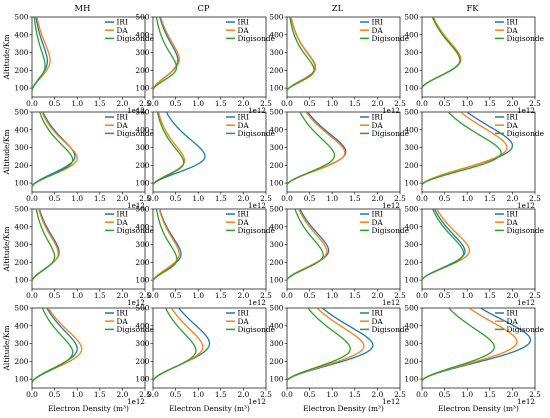 This screenshot has width=550, height=418. What do you see at coordinates (343, 408) in the screenshot?
I see `x-axis-label: Electron Density (m³)` at bounding box center [343, 408].